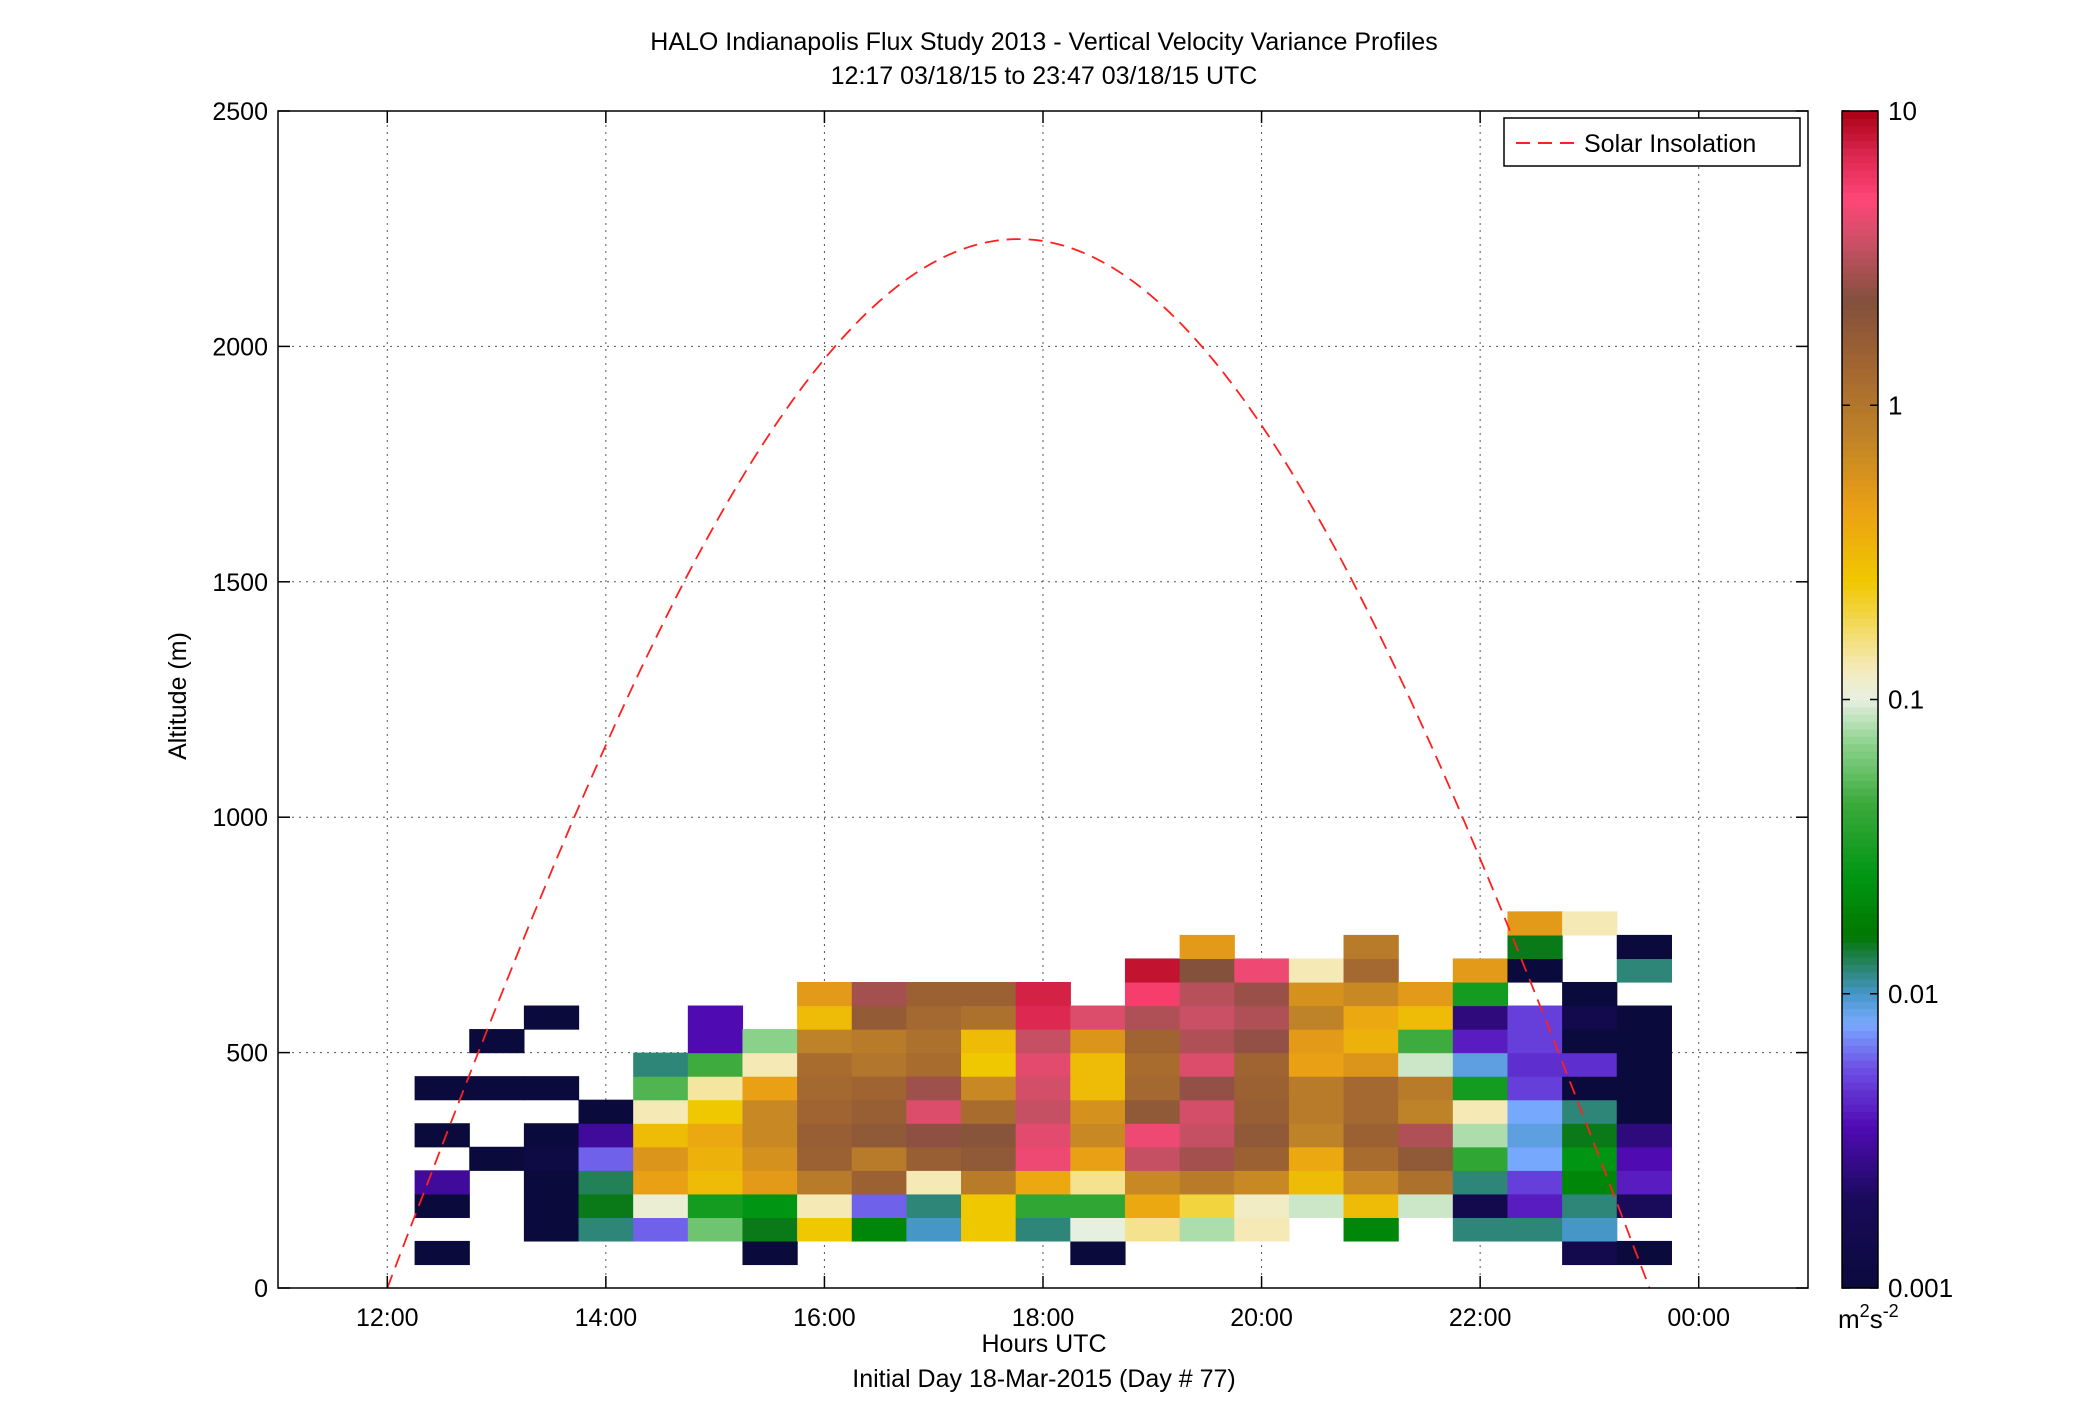 This screenshot has height=1425, width=2098. I want to click on y-axis-label: Altitude (m), so click(178, 696).